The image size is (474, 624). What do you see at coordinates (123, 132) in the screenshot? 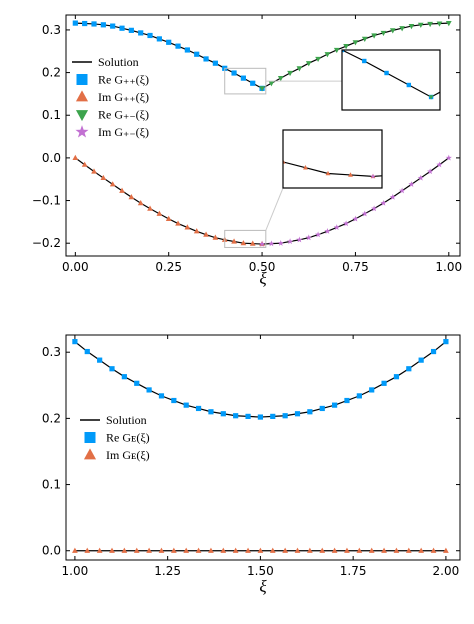
I see `legend-label: Im G₊₋(ξ)` at bounding box center [123, 132].